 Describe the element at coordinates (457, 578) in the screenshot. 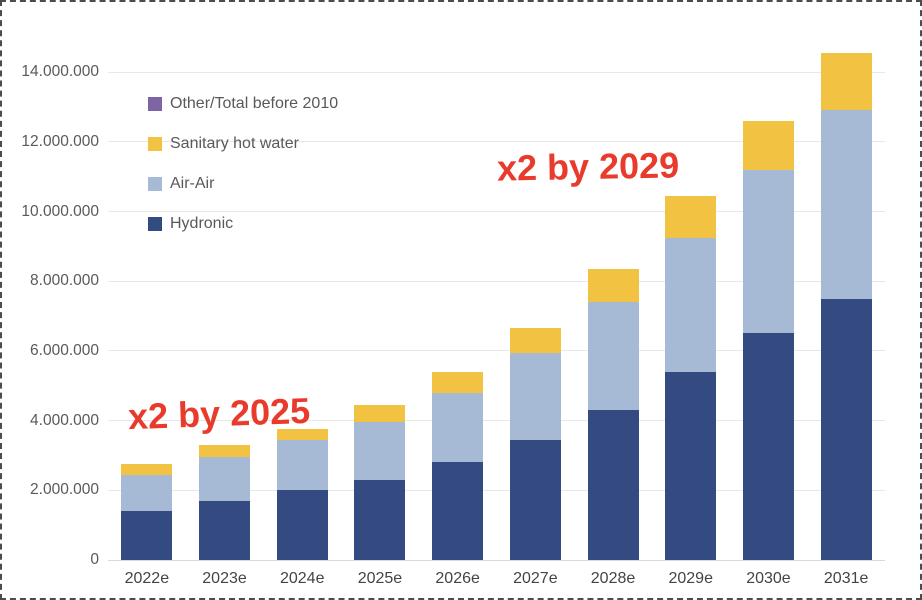

I see `x-axis-label-2026e: 2026e` at that location.